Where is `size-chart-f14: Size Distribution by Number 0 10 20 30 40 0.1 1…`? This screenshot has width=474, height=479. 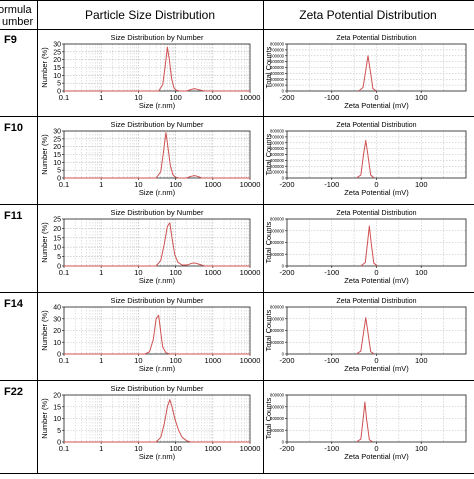 size-chart-f14: Size Distribution by Number 0 10 20 30 40 0.1 1… is located at coordinates (150, 334).